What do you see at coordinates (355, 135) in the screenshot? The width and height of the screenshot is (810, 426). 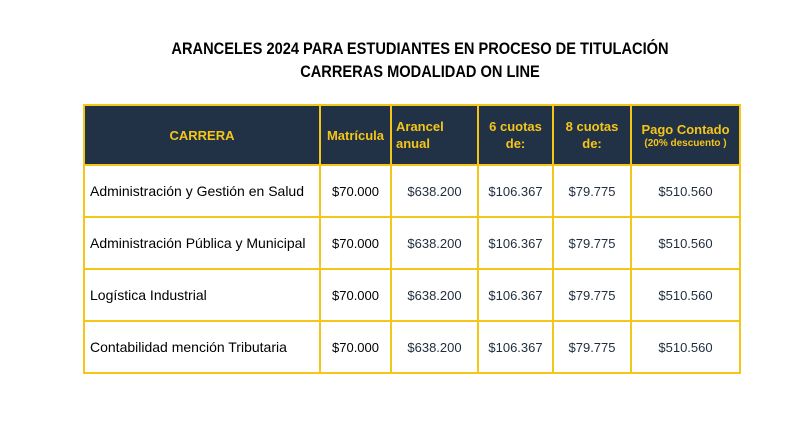 I see `header-matricula: Matrícula` at bounding box center [355, 135].